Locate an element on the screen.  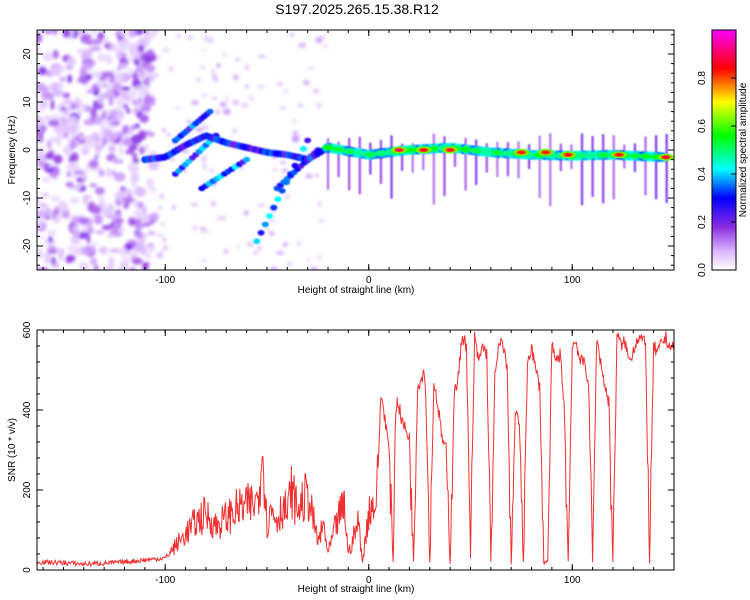
colorbar-tick-label: 0.0 is located at coordinates (702, 270).